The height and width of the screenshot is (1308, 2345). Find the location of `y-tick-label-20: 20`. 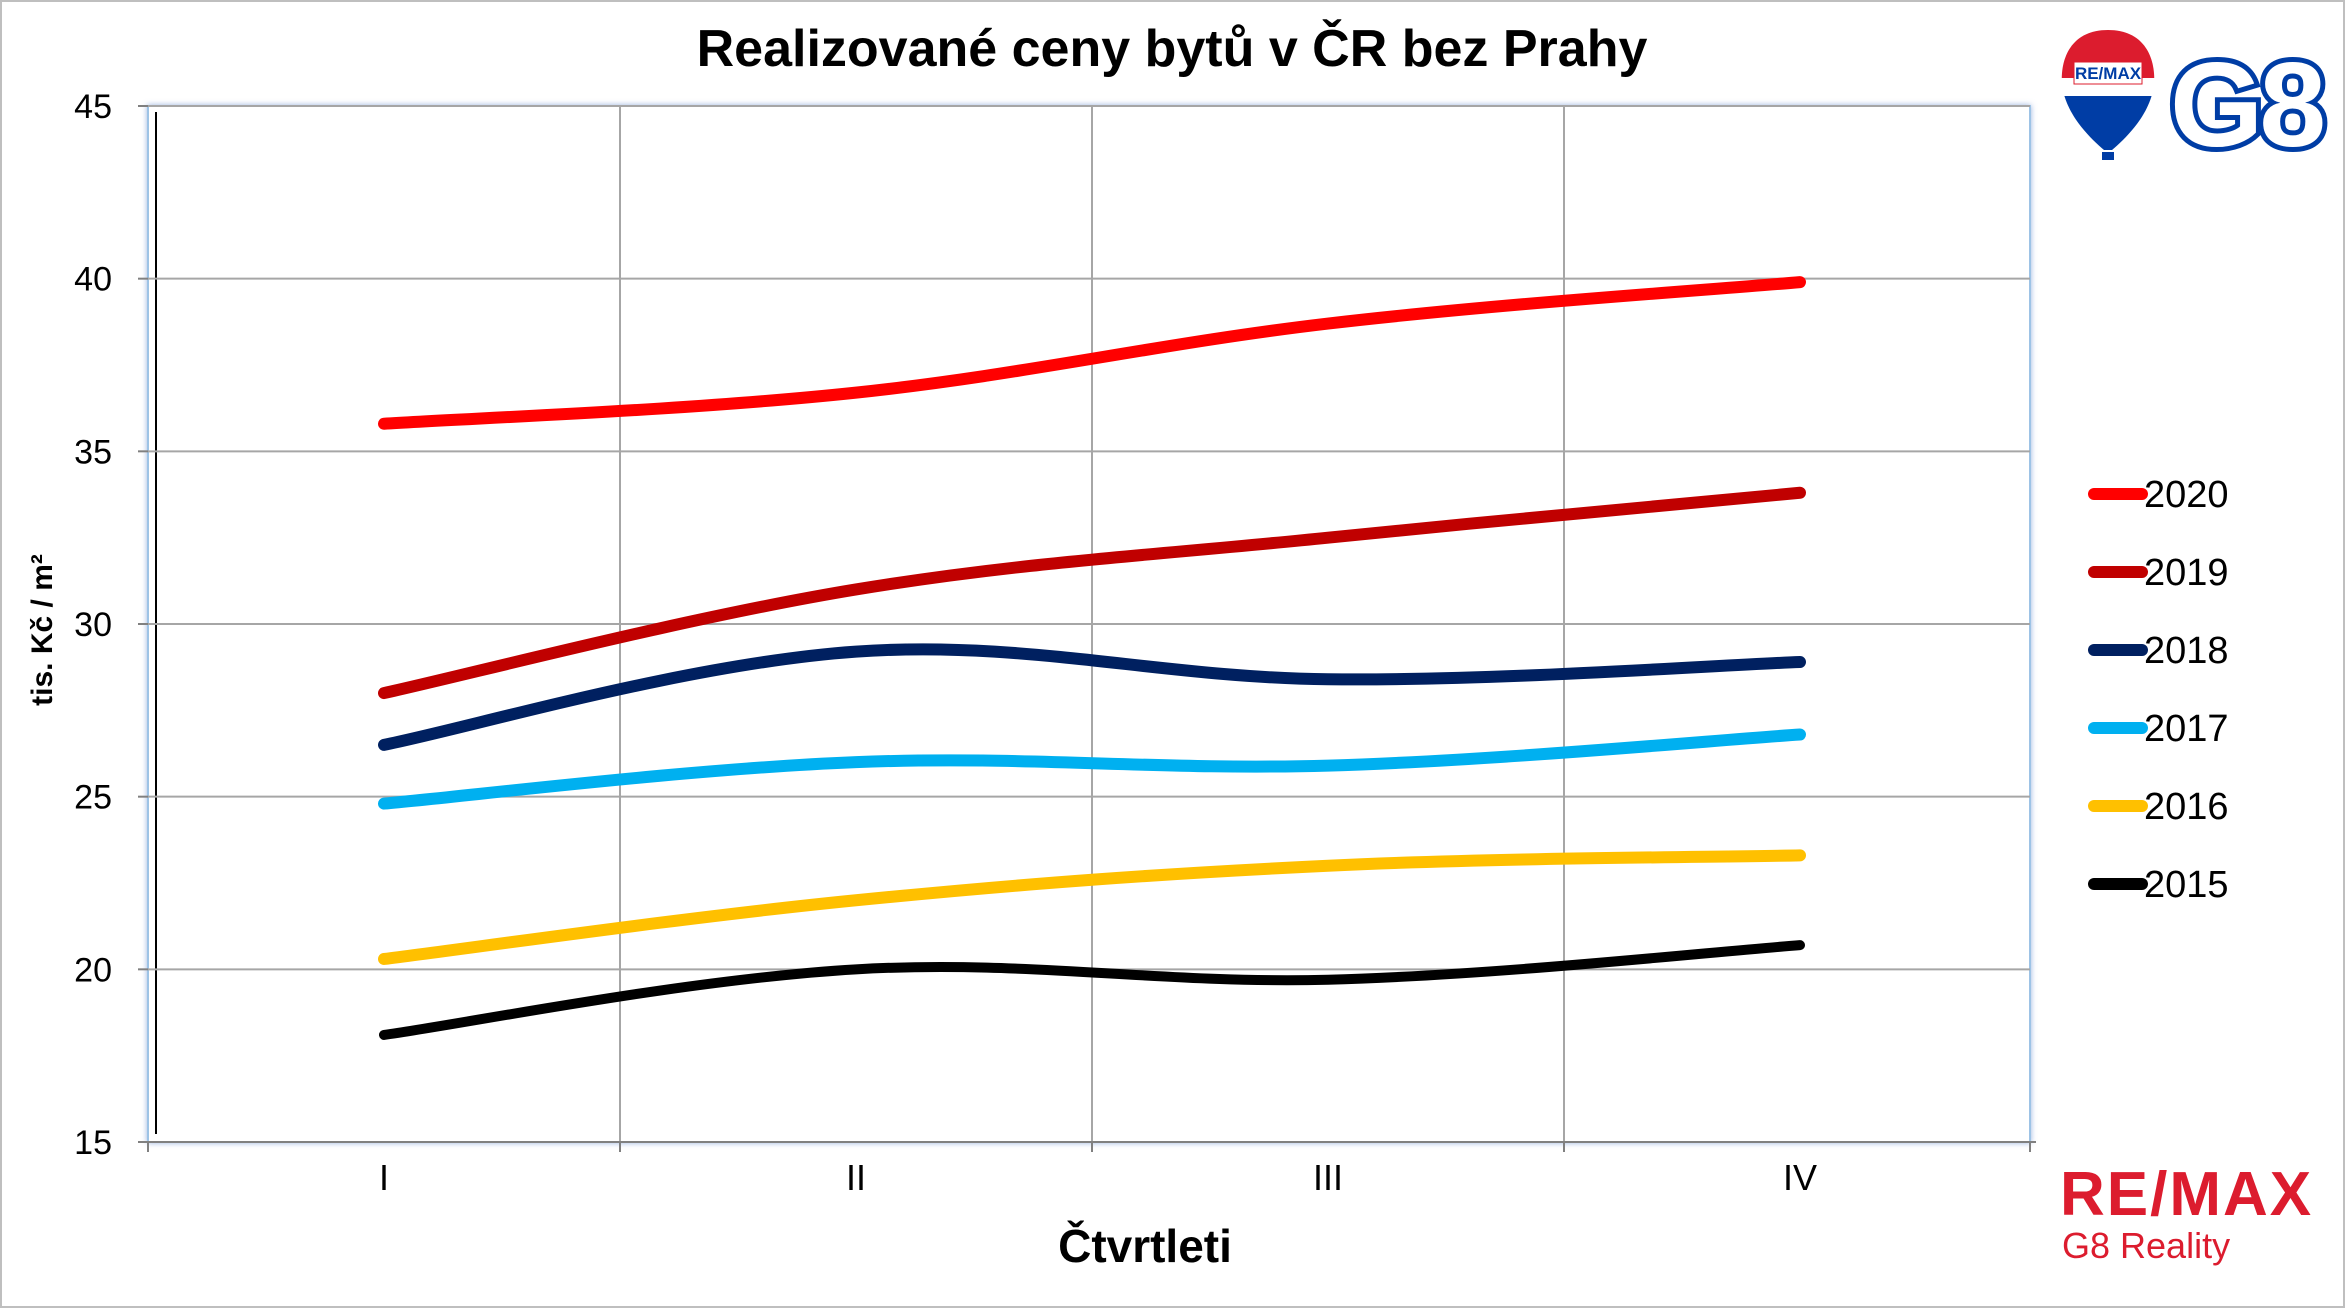

y-tick-label-20: 20 is located at coordinates (93, 970).